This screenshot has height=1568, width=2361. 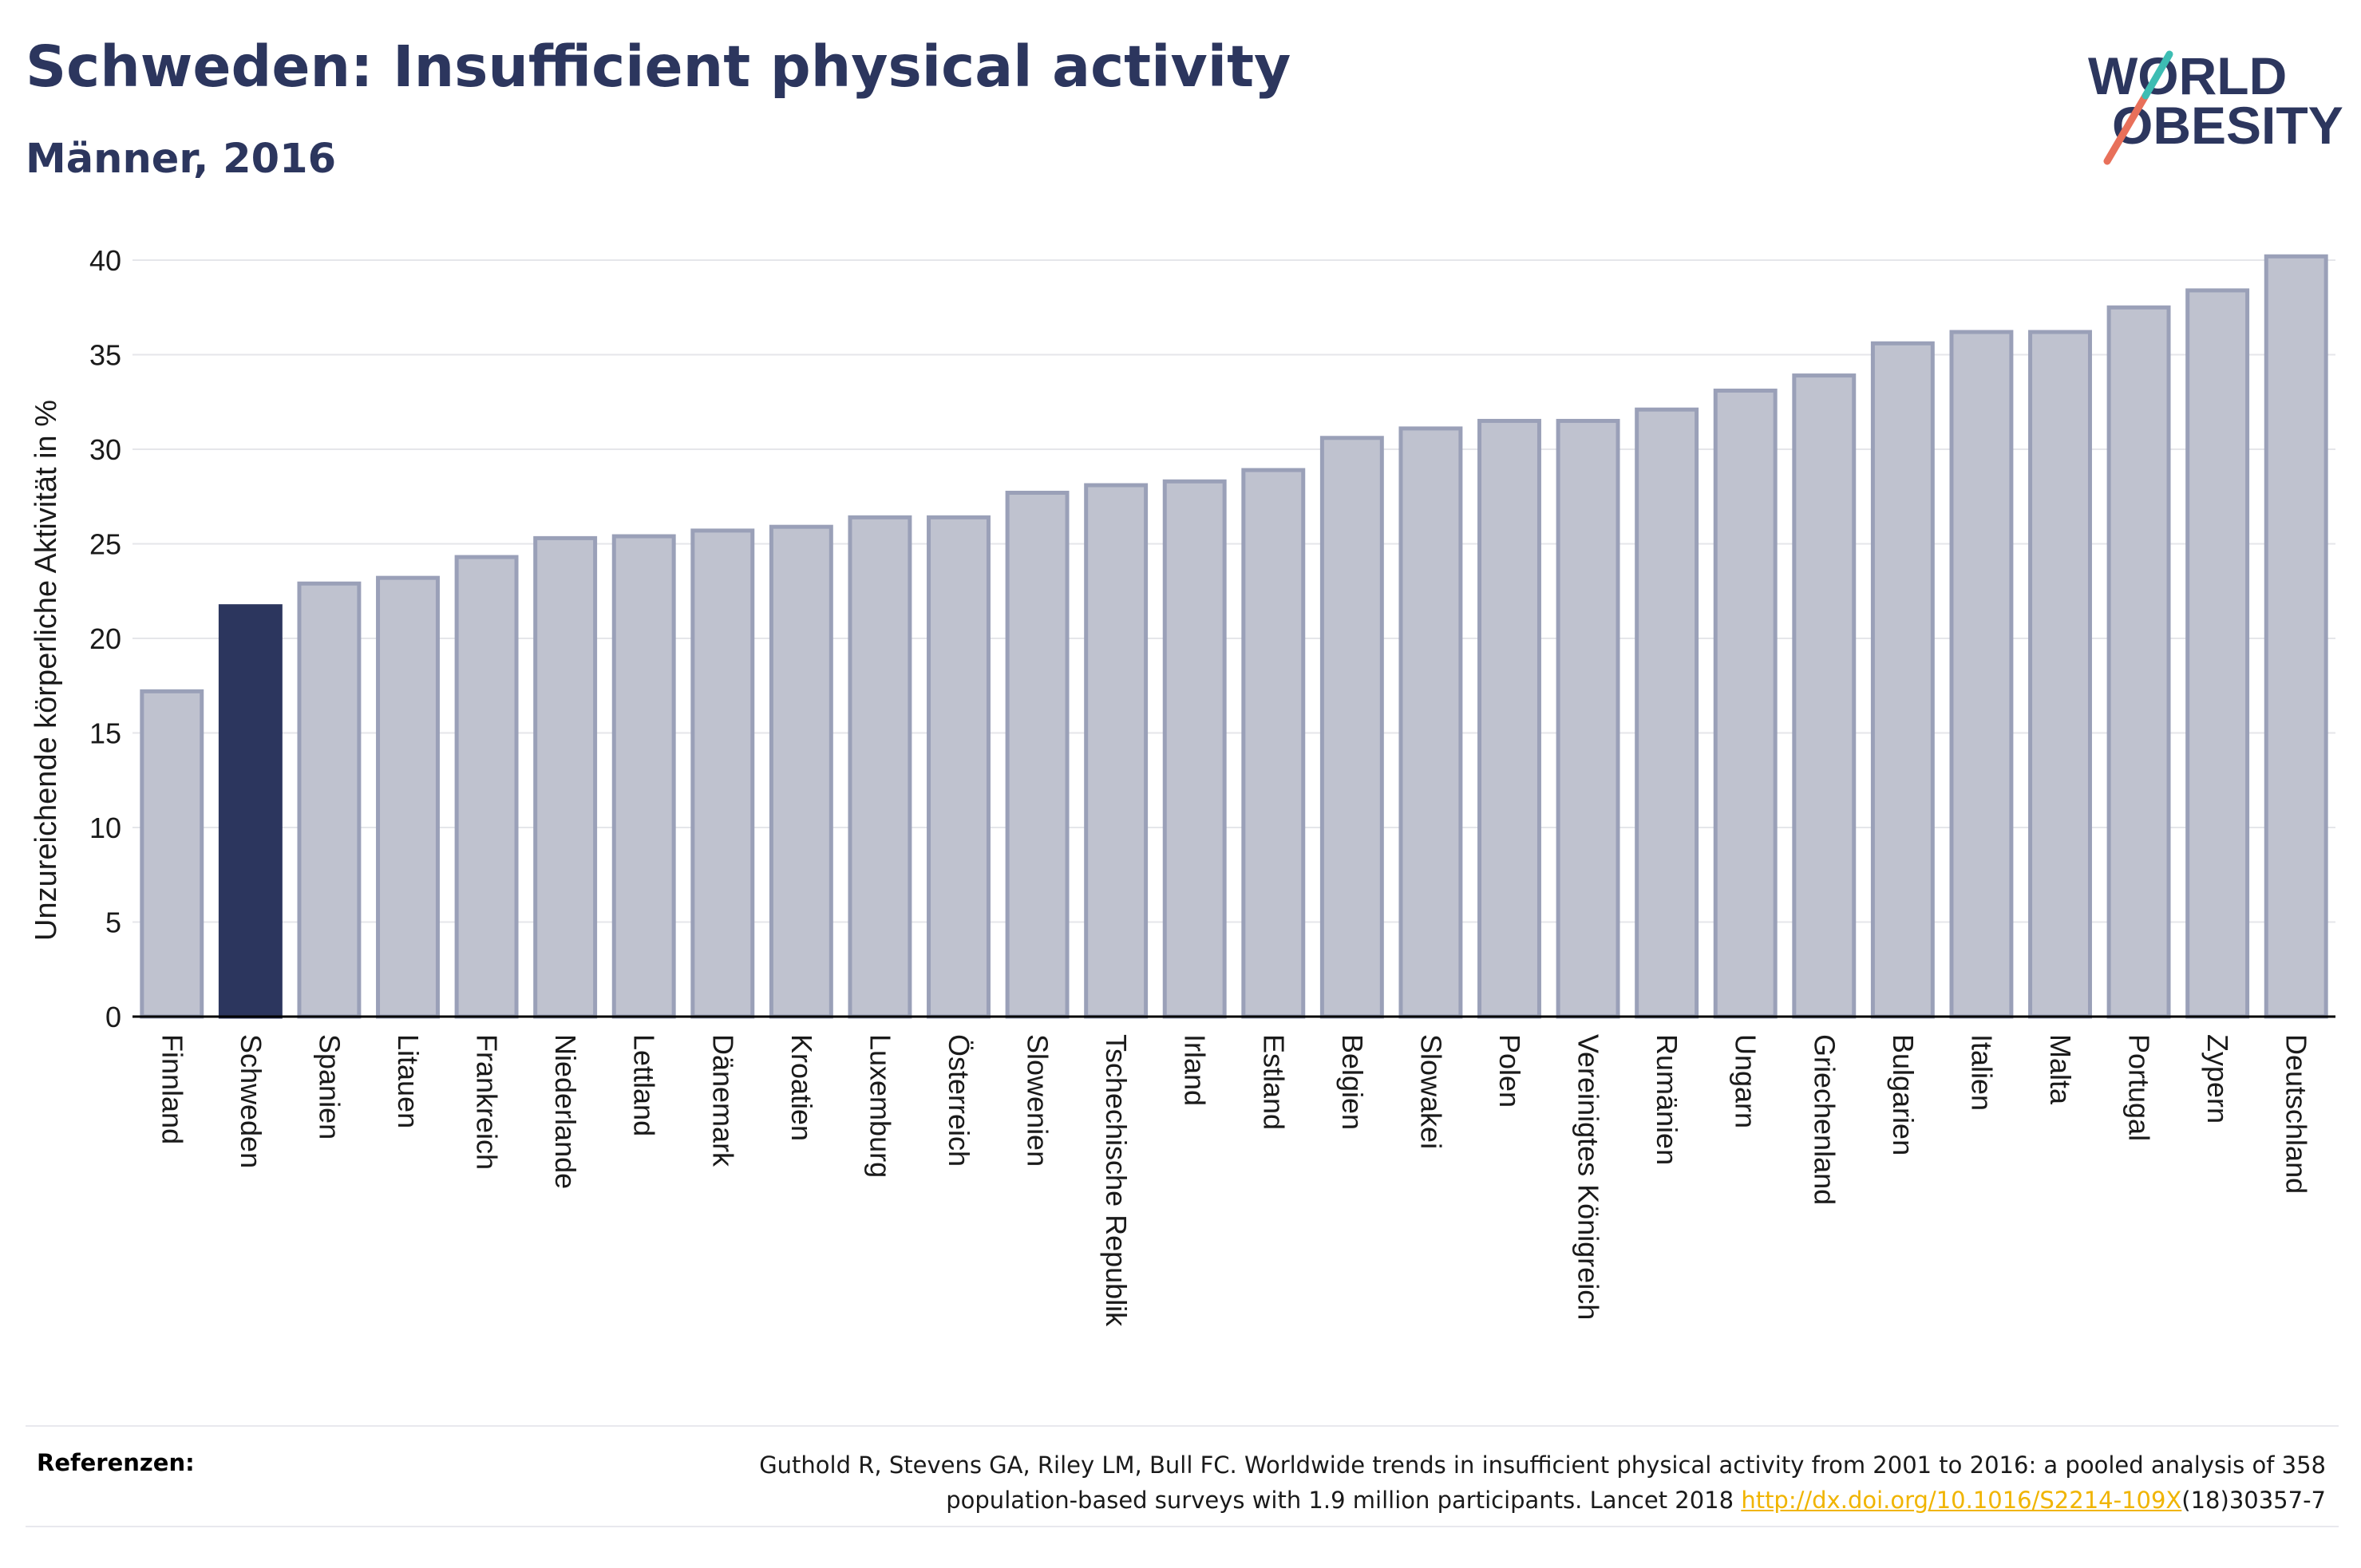 I want to click on y-tick-label: 35, so click(x=105, y=355).